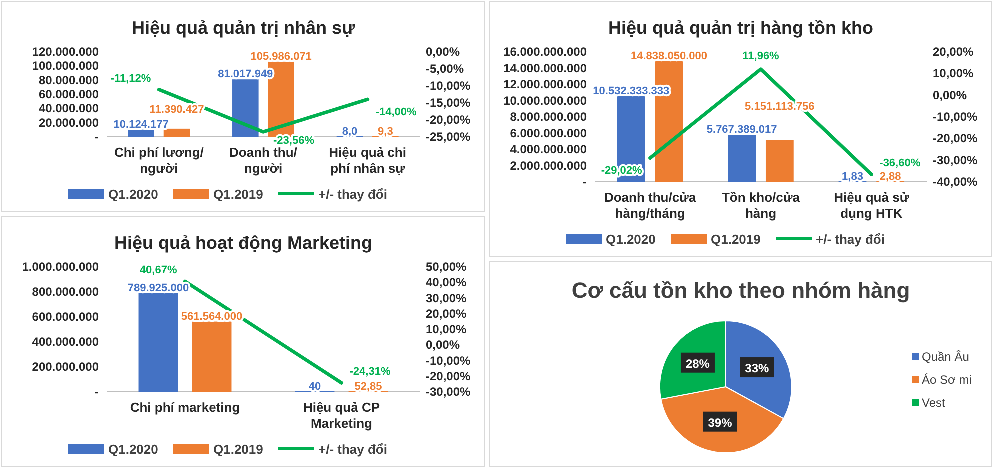 Image resolution: width=994 pixels, height=471 pixels. Describe the element at coordinates (549, 165) in the screenshot. I see `y-tick-label: 2.000.000.000` at that location.